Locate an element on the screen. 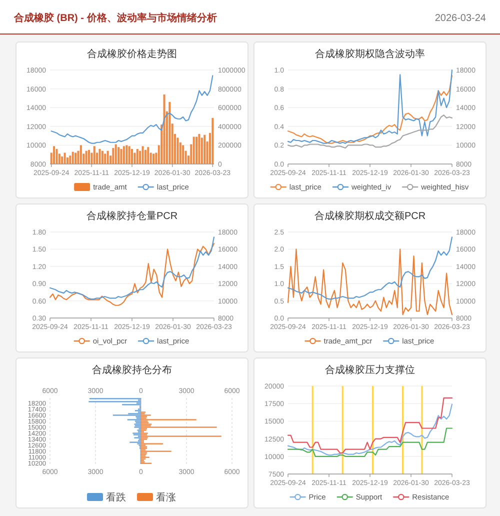  chart-title: 合成橡胶期权隐含波动率 is located at coordinates (370, 54).